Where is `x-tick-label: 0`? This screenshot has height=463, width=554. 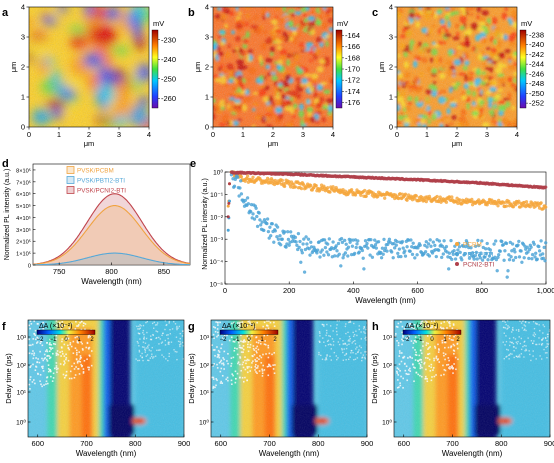
x-tick-label: 0 is located at coordinates (397, 134).